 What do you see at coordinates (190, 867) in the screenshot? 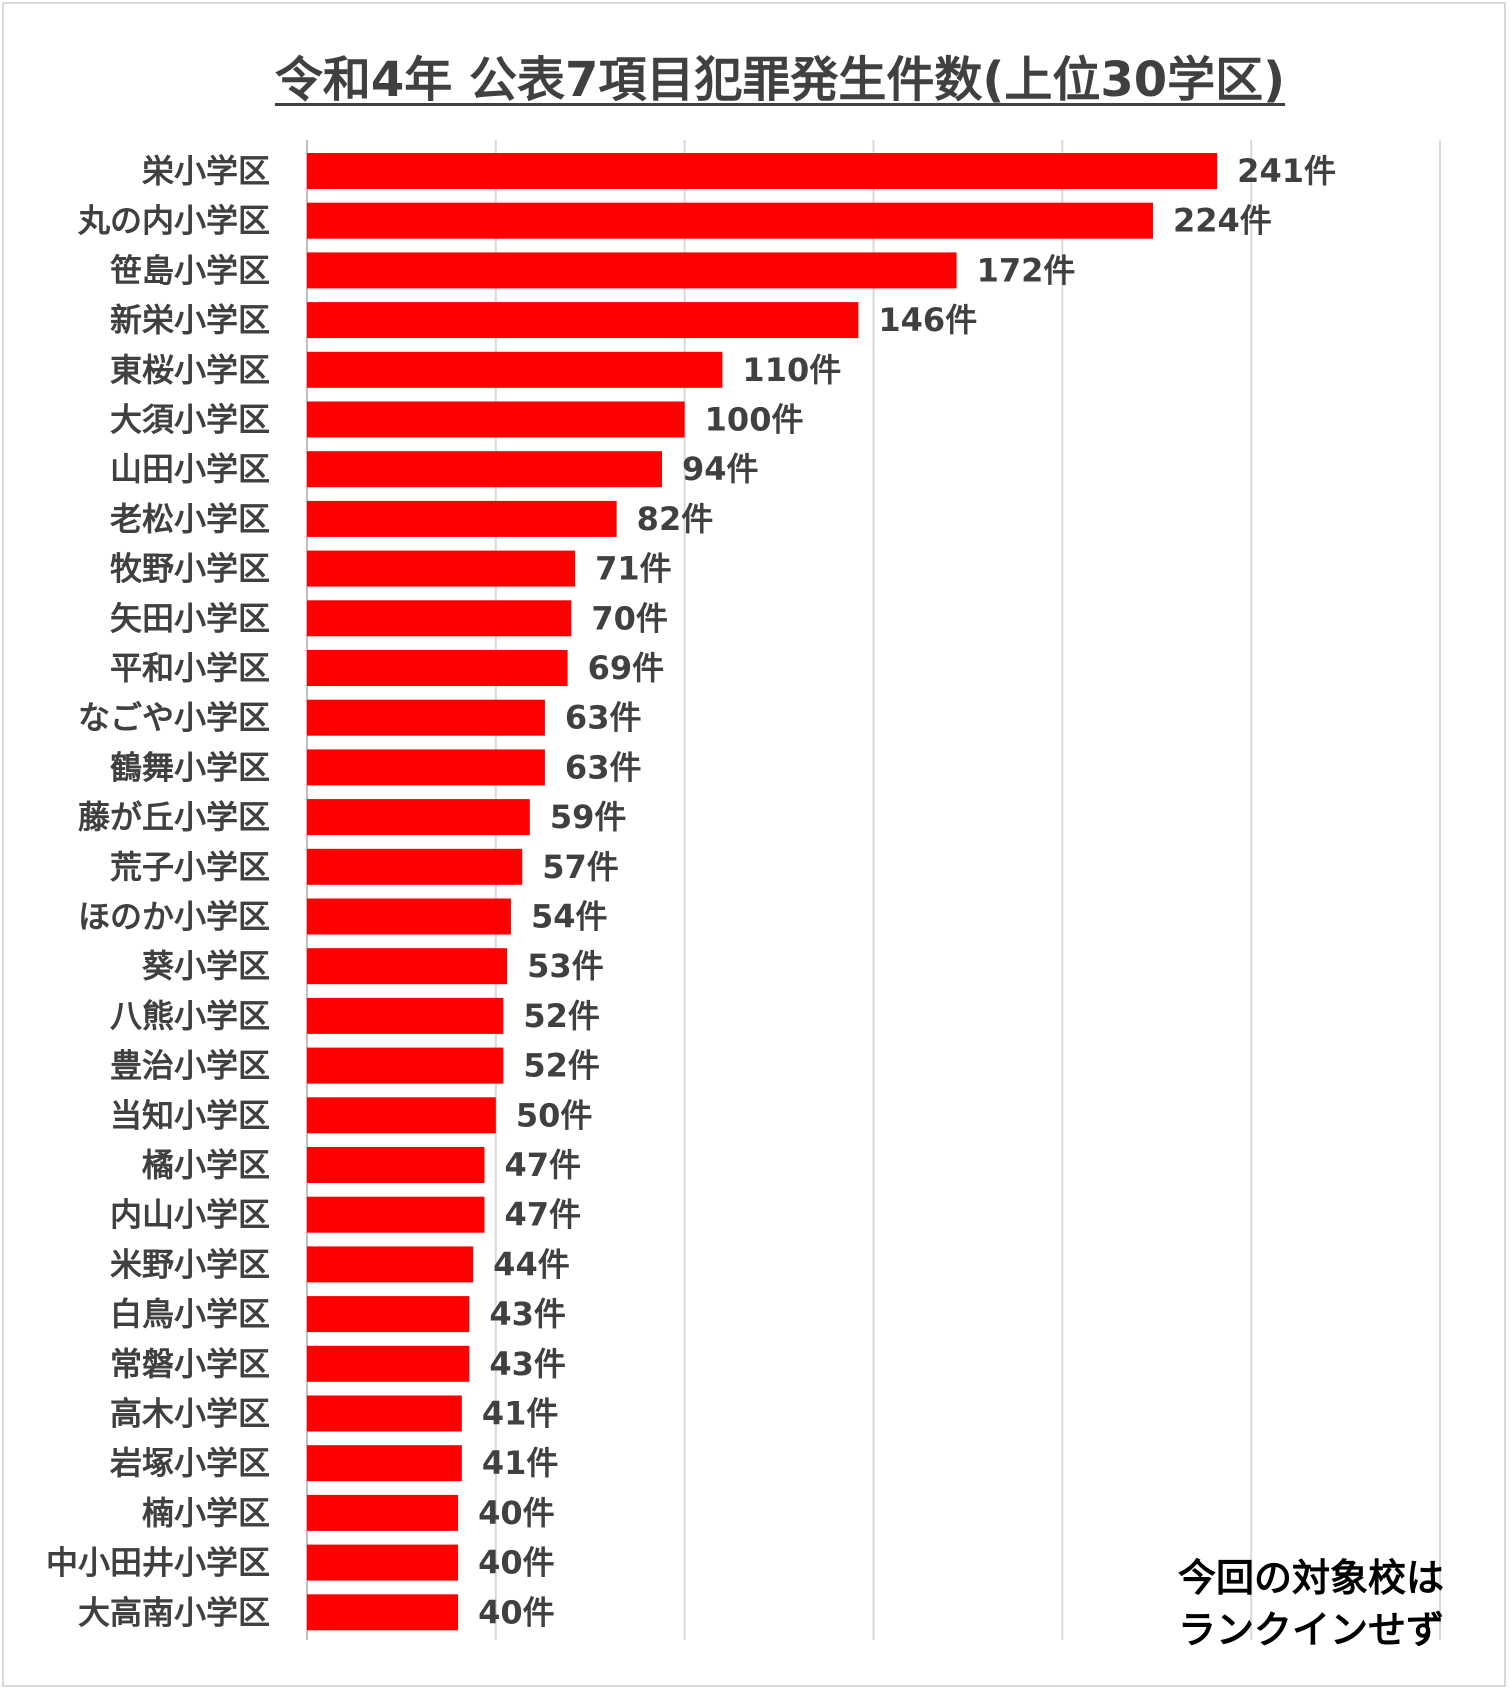
I see `category-label: 荒子小学区` at bounding box center [190, 867].